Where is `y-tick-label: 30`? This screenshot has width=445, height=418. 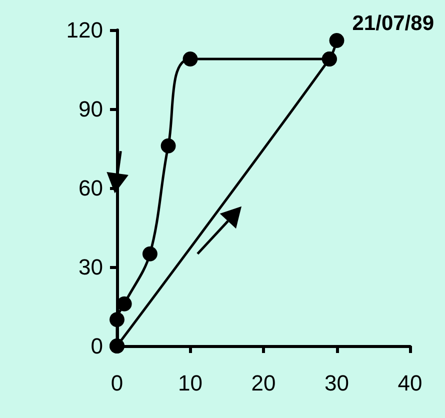 y-tick-label: 30 is located at coordinates (90, 267).